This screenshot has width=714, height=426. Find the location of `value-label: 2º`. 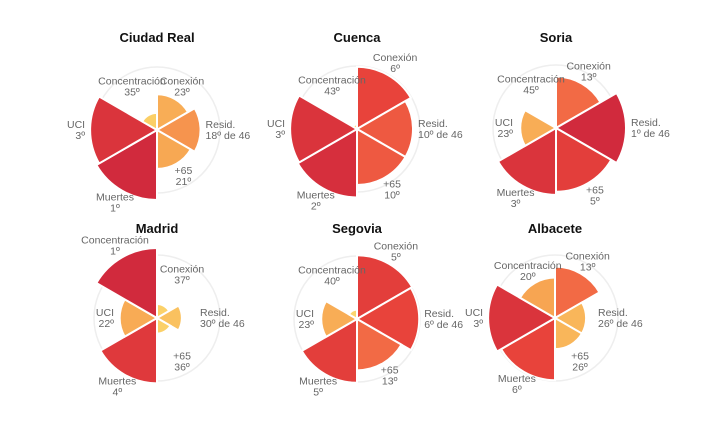

value-label: 2º is located at coordinates (316, 206).